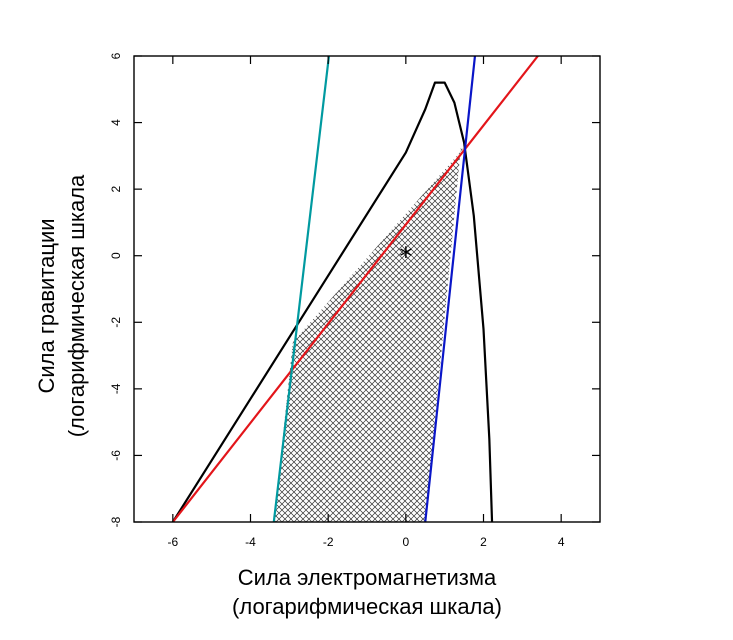 This screenshot has height=640, width=733. I want to click on y-tick-label: -6, so click(116, 455).